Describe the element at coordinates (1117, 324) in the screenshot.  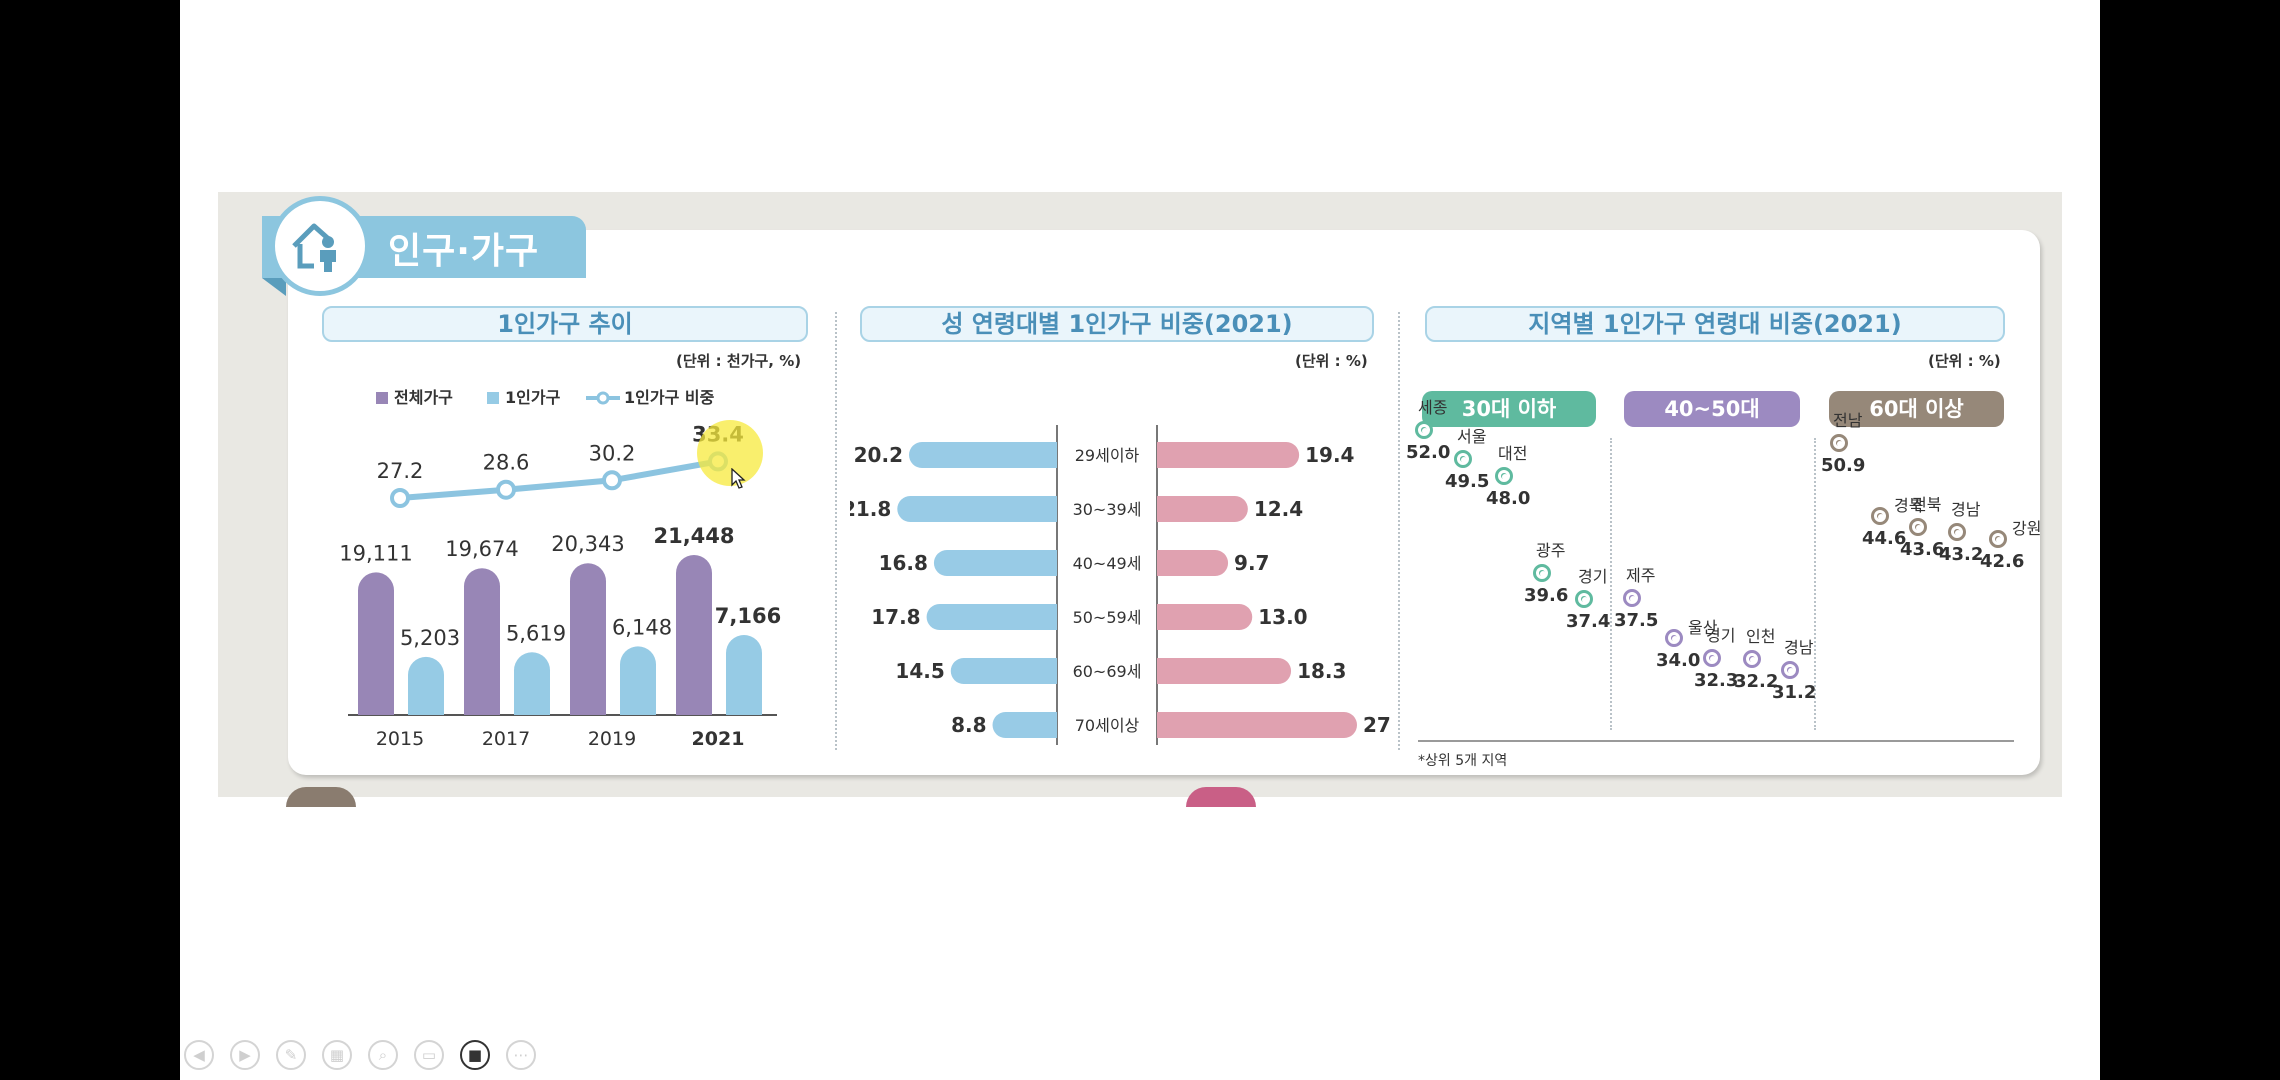
I see `panel-title-gender-age: 성 연령대별 1인가구 비중(2021)` at that location.